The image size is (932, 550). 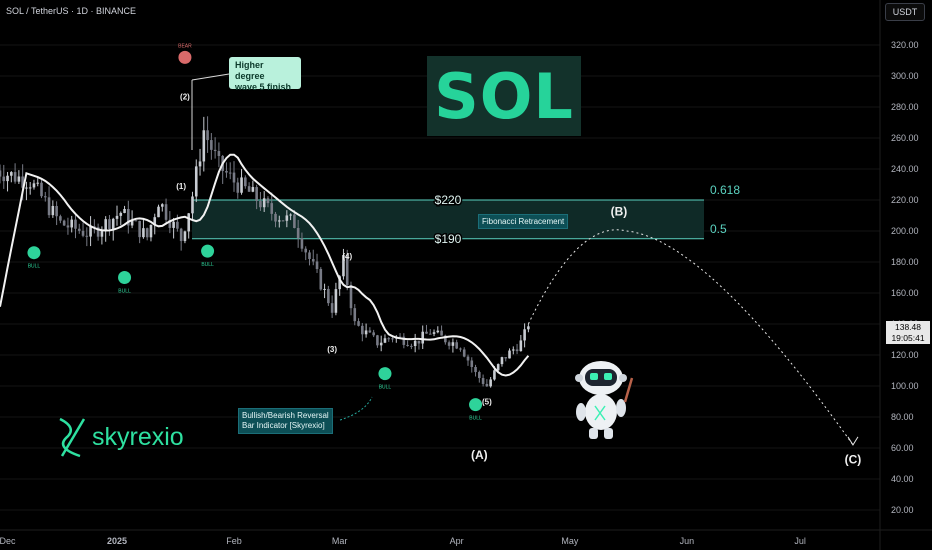 I want to click on wave-label: (3), so click(x=332, y=349).